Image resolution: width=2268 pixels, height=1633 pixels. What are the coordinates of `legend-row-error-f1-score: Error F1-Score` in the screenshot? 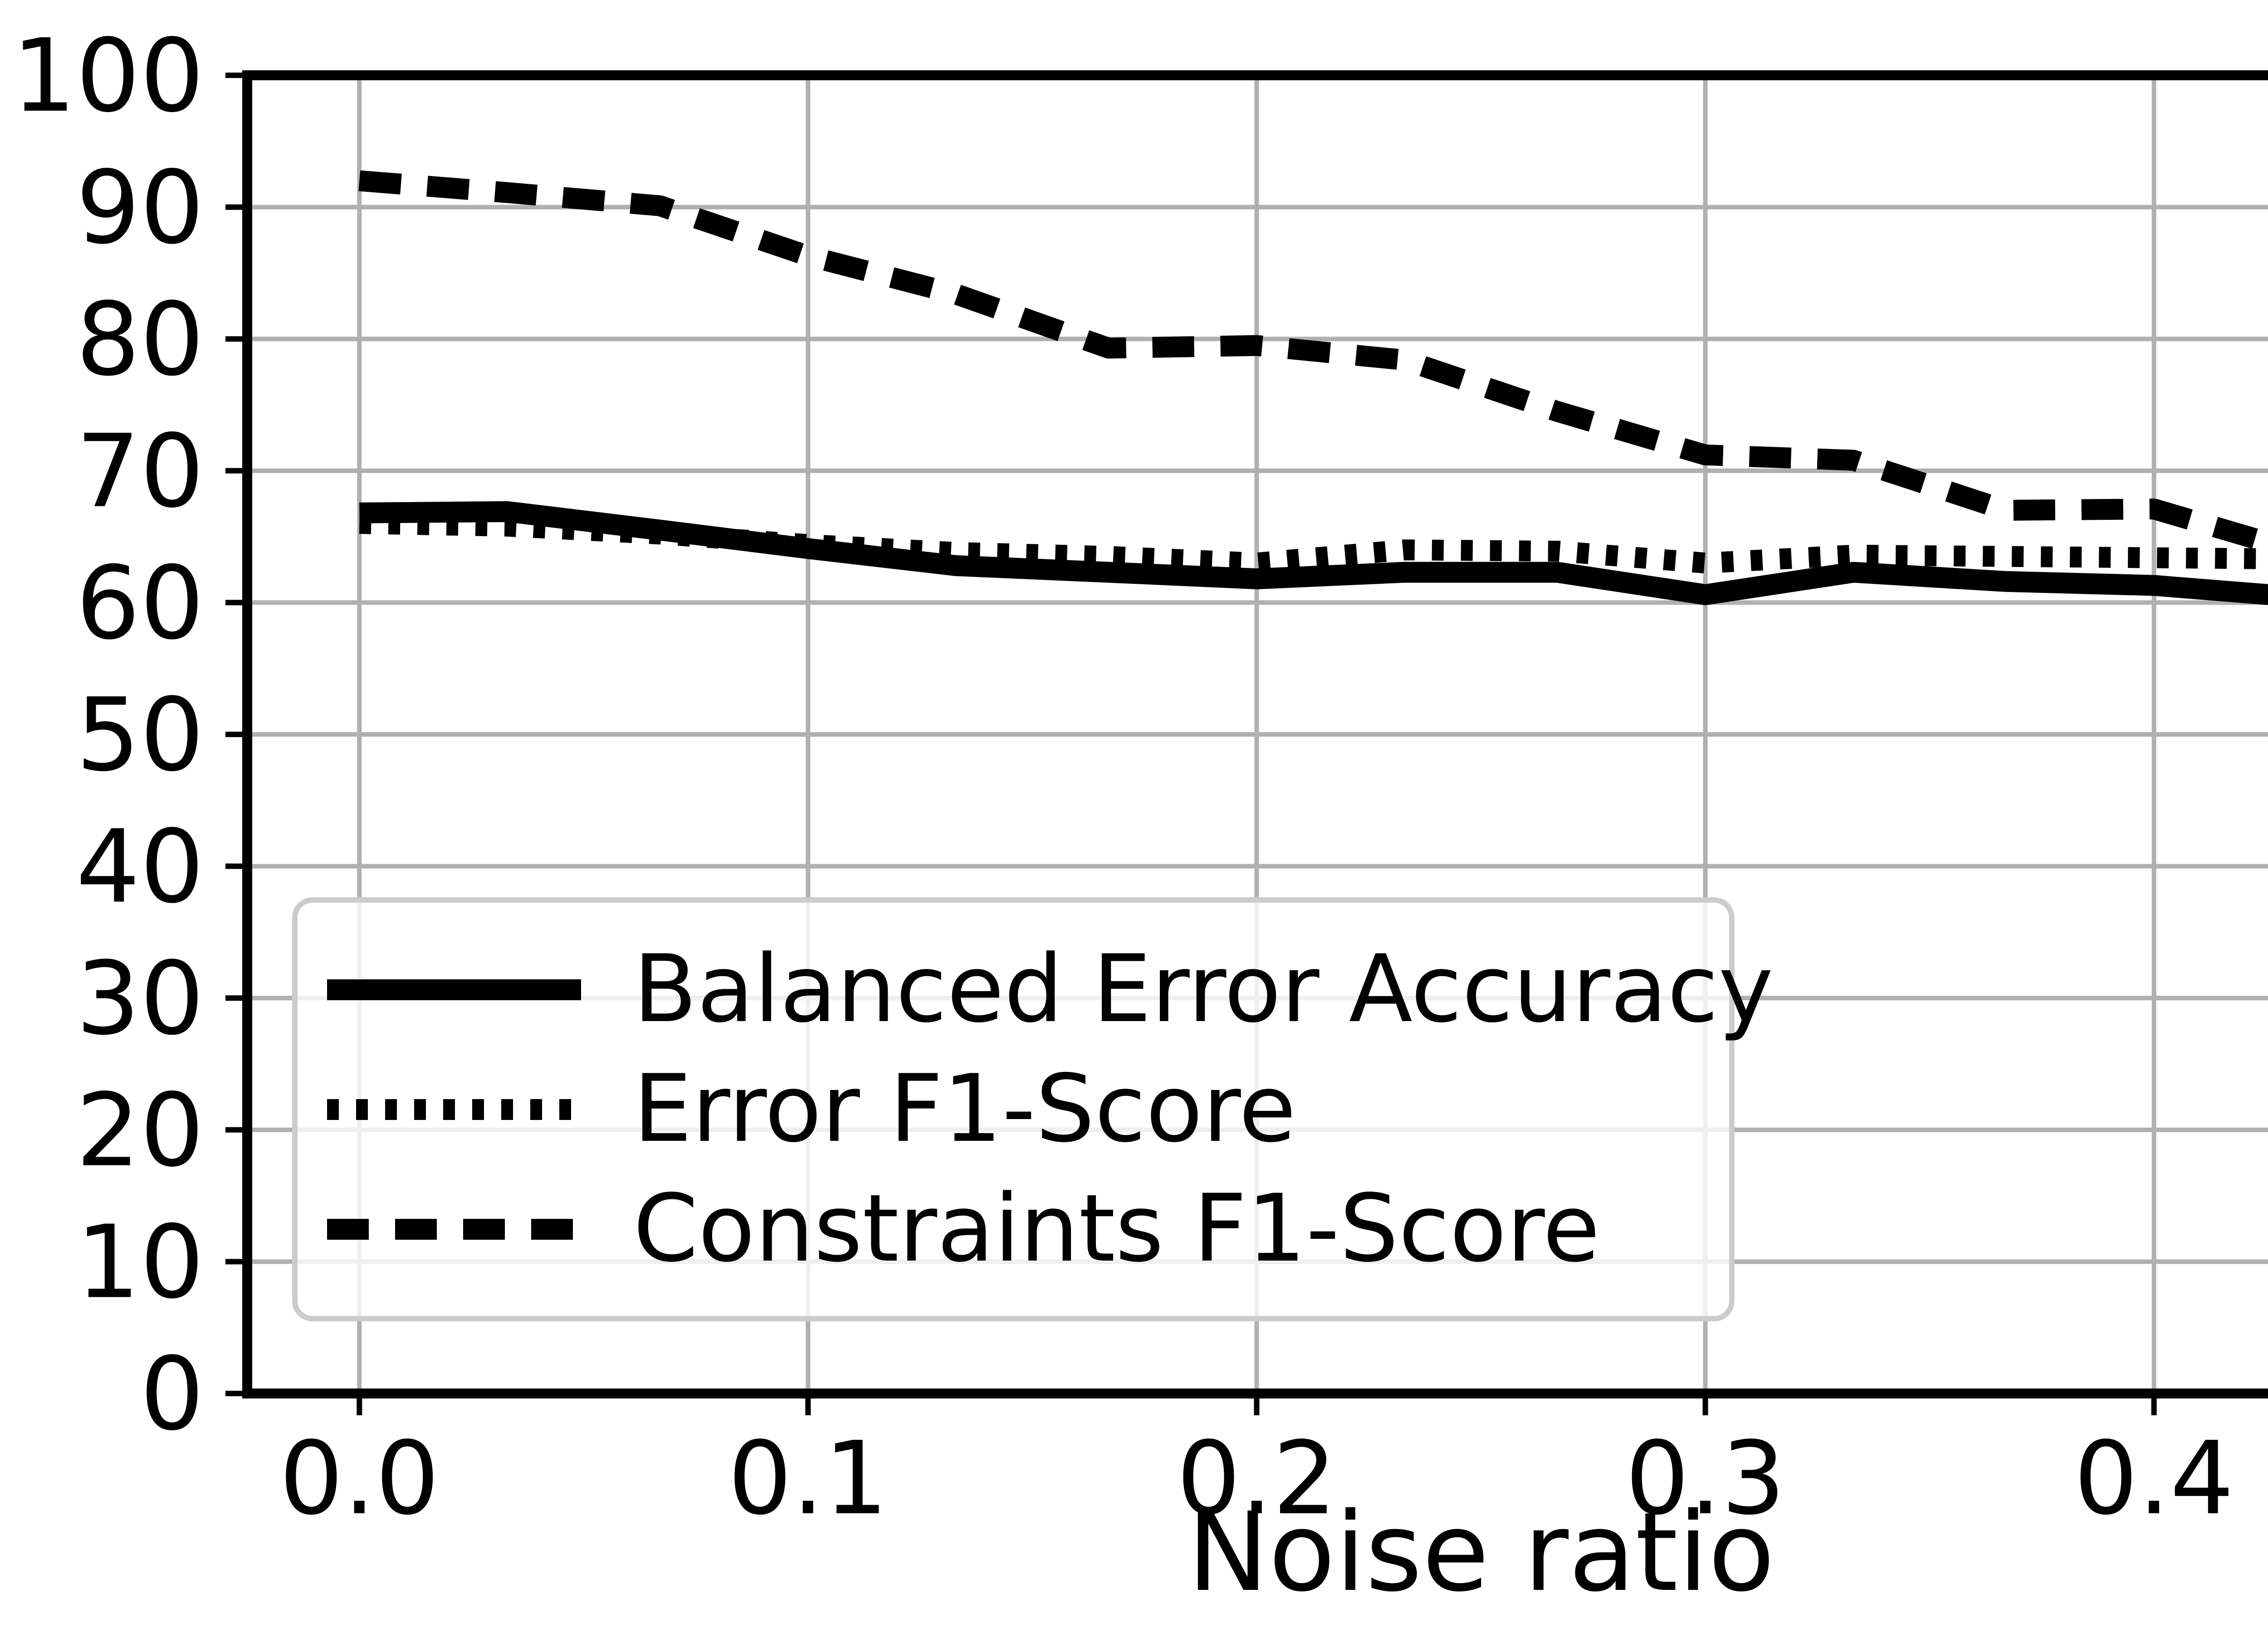 It's located at (1018, 1109).